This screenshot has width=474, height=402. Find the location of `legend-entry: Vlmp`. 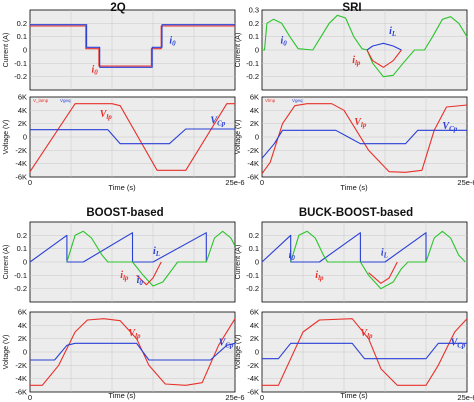

legend-entry: Vlmp is located at coordinates (270, 100).